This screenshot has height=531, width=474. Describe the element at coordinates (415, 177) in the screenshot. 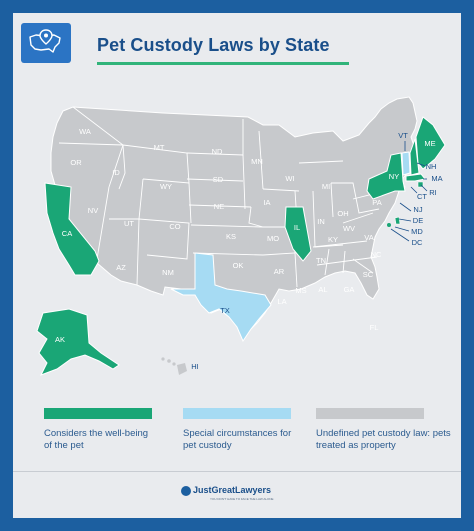

I see `state-ma` at that location.